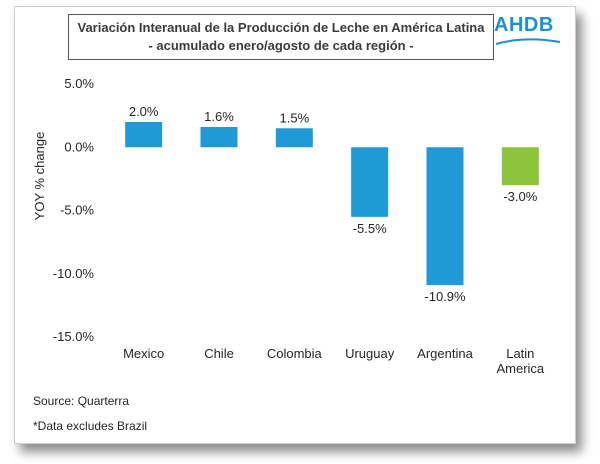 The width and height of the screenshot is (600, 464). Describe the element at coordinates (295, 353) in the screenshot. I see `x-category-label: Colombia` at that location.